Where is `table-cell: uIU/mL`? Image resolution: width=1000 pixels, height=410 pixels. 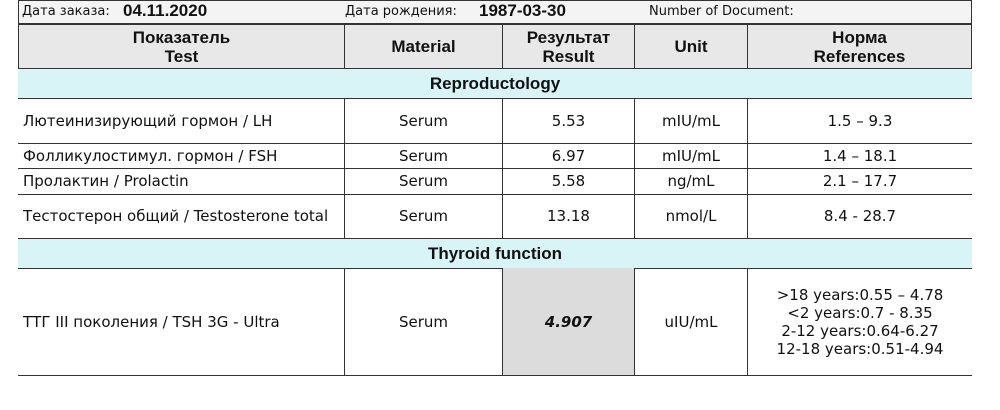 table-cell: uIU/mL is located at coordinates (691, 322).